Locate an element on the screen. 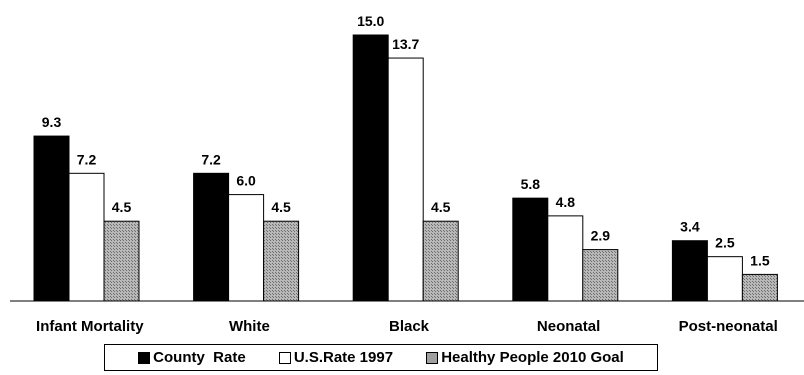 The image size is (804, 375). value-label-us-0: 7.2 is located at coordinates (87, 159).